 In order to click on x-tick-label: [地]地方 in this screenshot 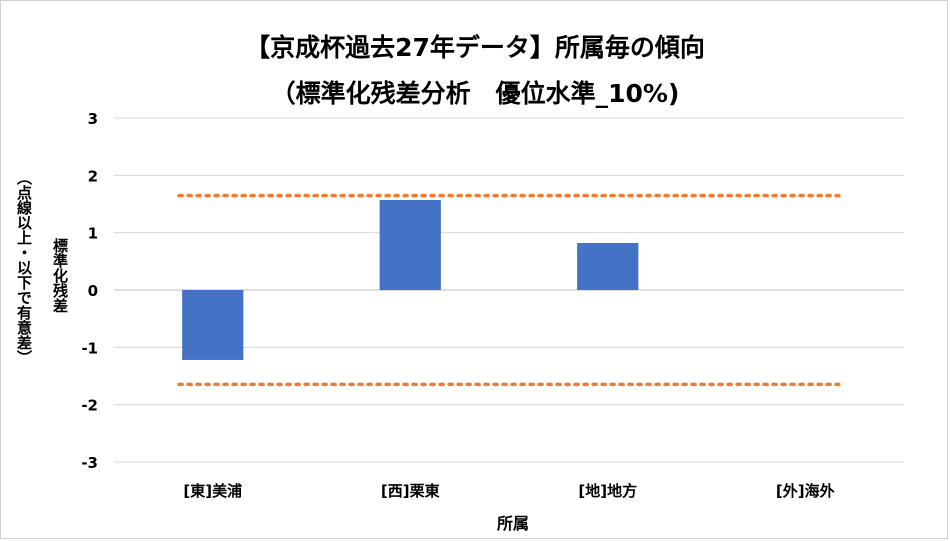, I will do `click(607, 491)`.